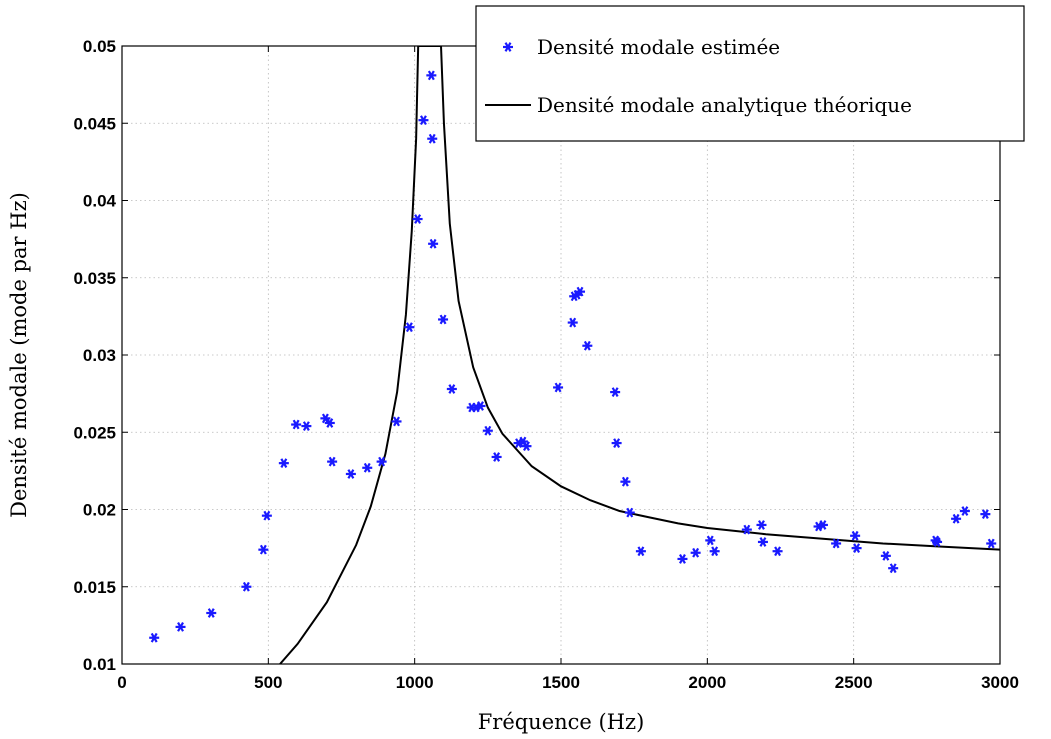  What do you see at coordinates (94, 123) in the screenshot?
I see `y-tick-label: 0.045` at bounding box center [94, 123].